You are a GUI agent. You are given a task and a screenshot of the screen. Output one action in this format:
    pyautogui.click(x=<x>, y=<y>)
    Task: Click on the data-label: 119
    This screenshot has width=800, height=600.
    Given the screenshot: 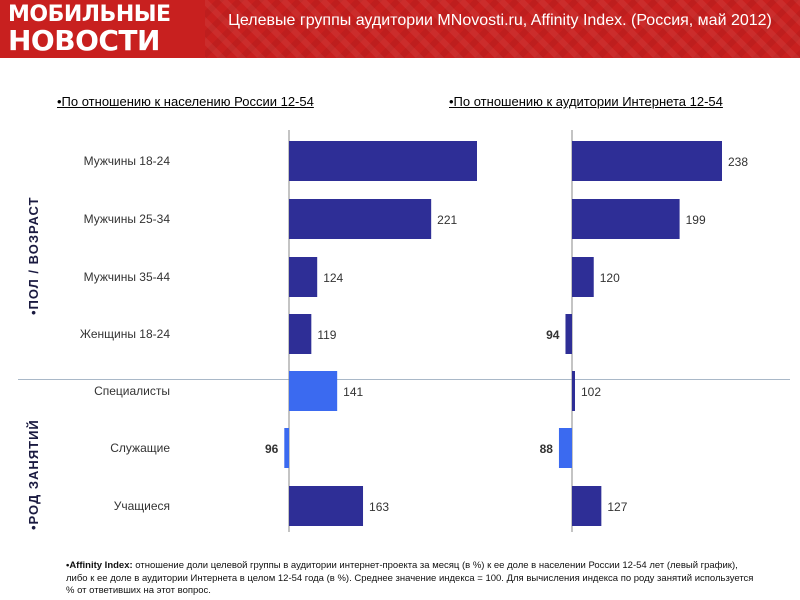 What is the action you would take?
    pyautogui.click(x=326, y=335)
    